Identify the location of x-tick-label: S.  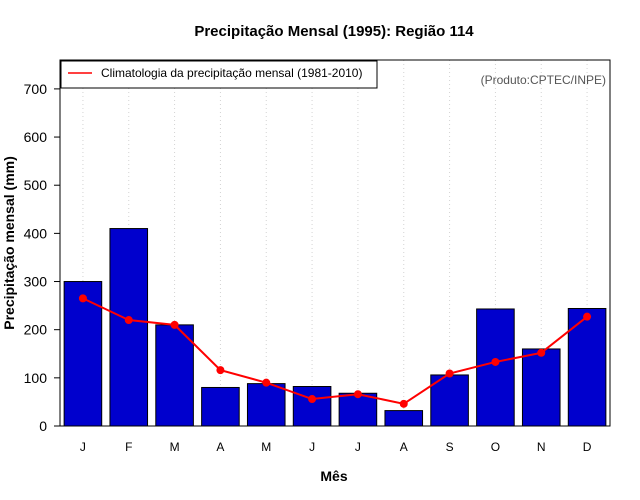
(450, 447).